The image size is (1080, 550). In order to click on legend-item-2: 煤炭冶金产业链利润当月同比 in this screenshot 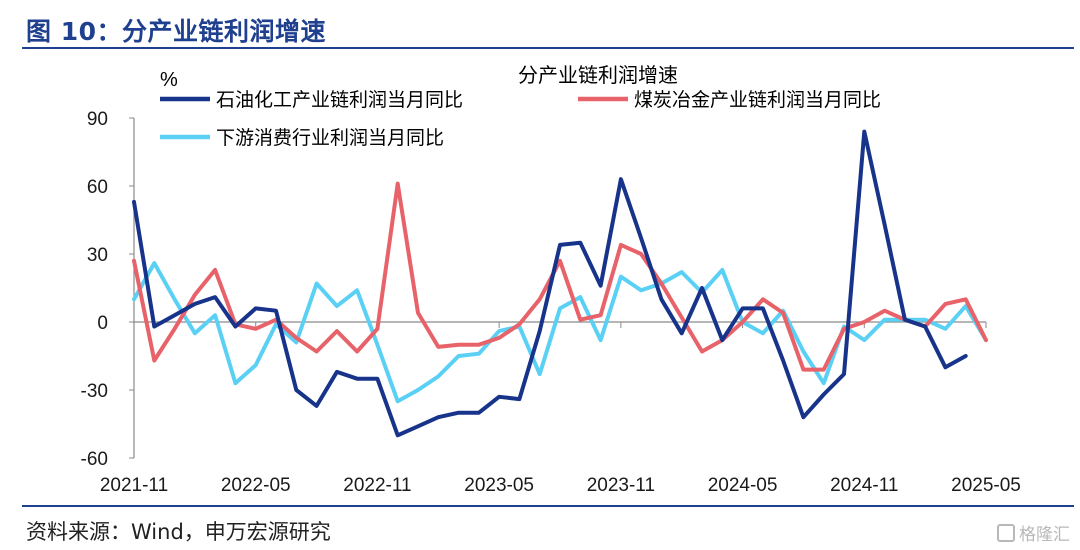, I will do `click(729, 100)`.